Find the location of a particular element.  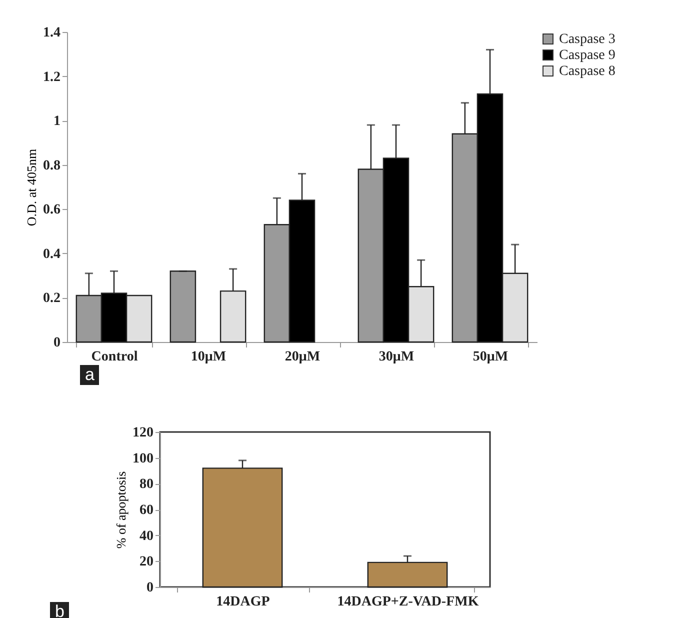

y-tick-label: 1.4 is located at coordinates (51, 33).